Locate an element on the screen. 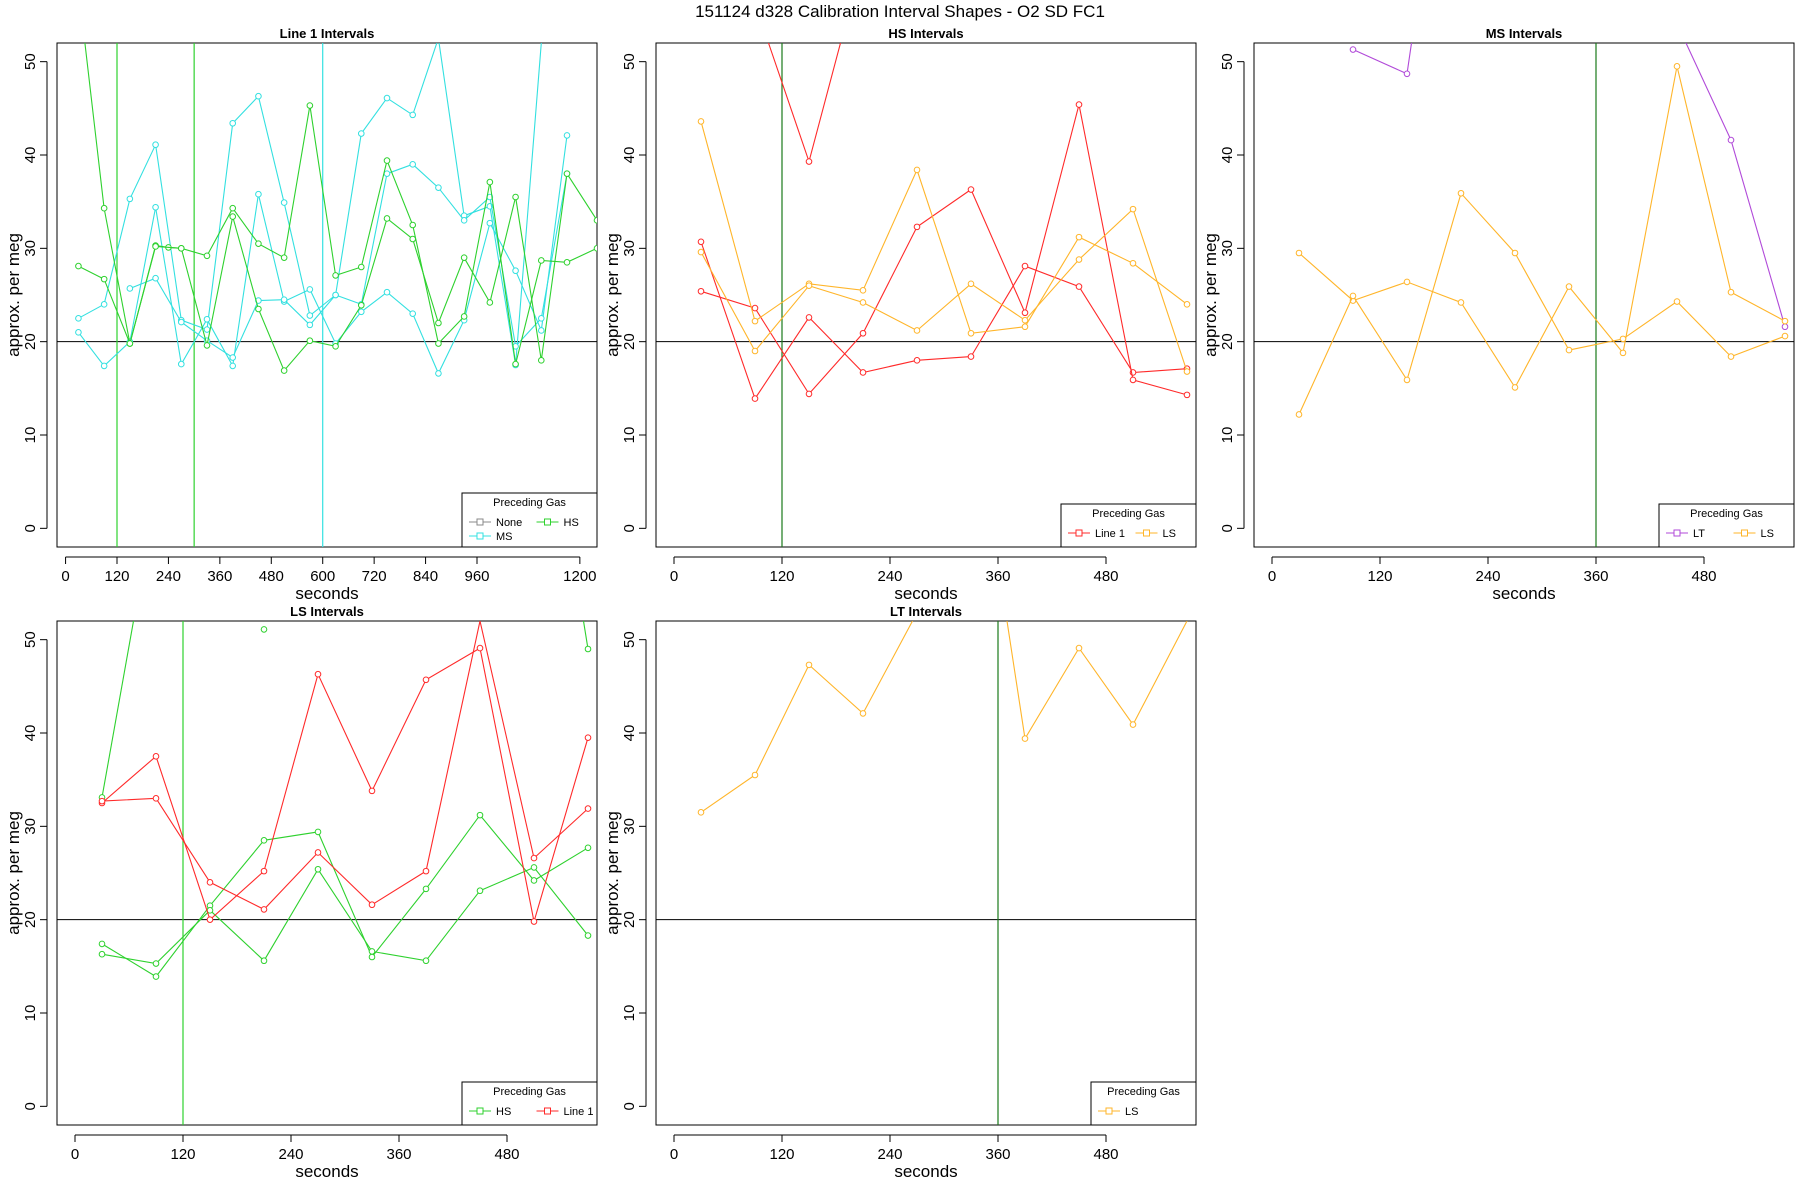 The height and width of the screenshot is (1200, 1800). panel-title: HS Intervals is located at coordinates (925, 33).